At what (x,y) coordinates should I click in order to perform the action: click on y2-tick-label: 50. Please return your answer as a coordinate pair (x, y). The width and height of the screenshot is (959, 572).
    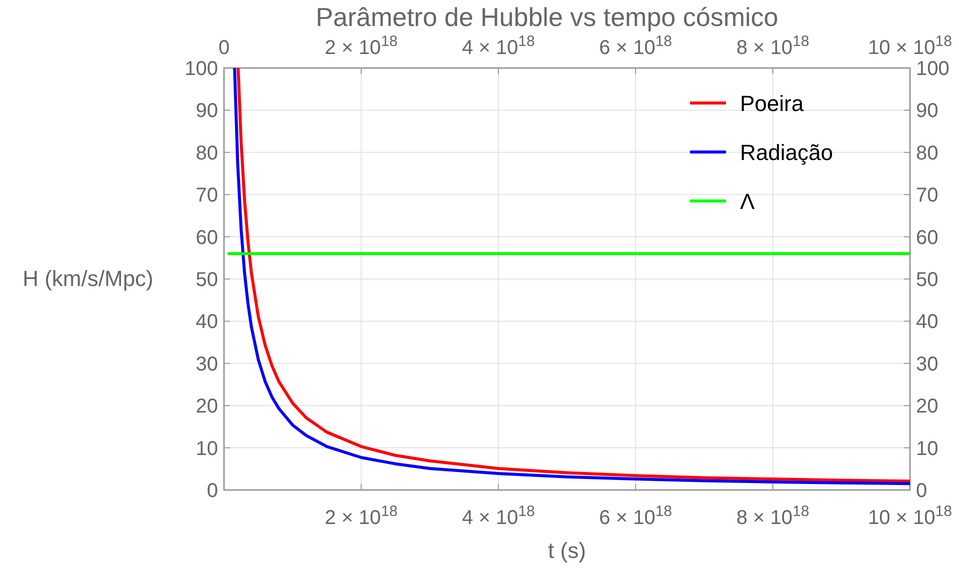
    Looking at the image, I should click on (927, 280).